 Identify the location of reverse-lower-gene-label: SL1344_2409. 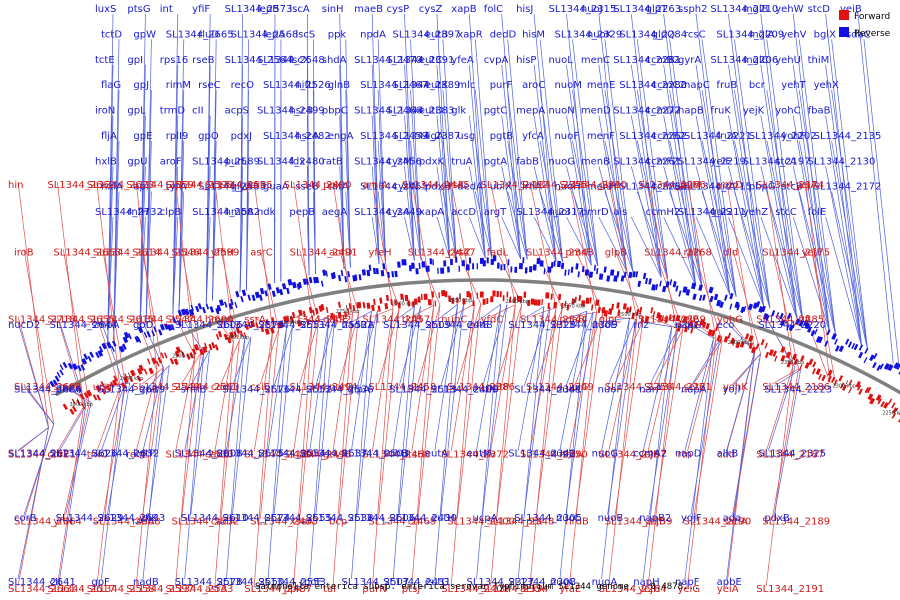
(465, 389).